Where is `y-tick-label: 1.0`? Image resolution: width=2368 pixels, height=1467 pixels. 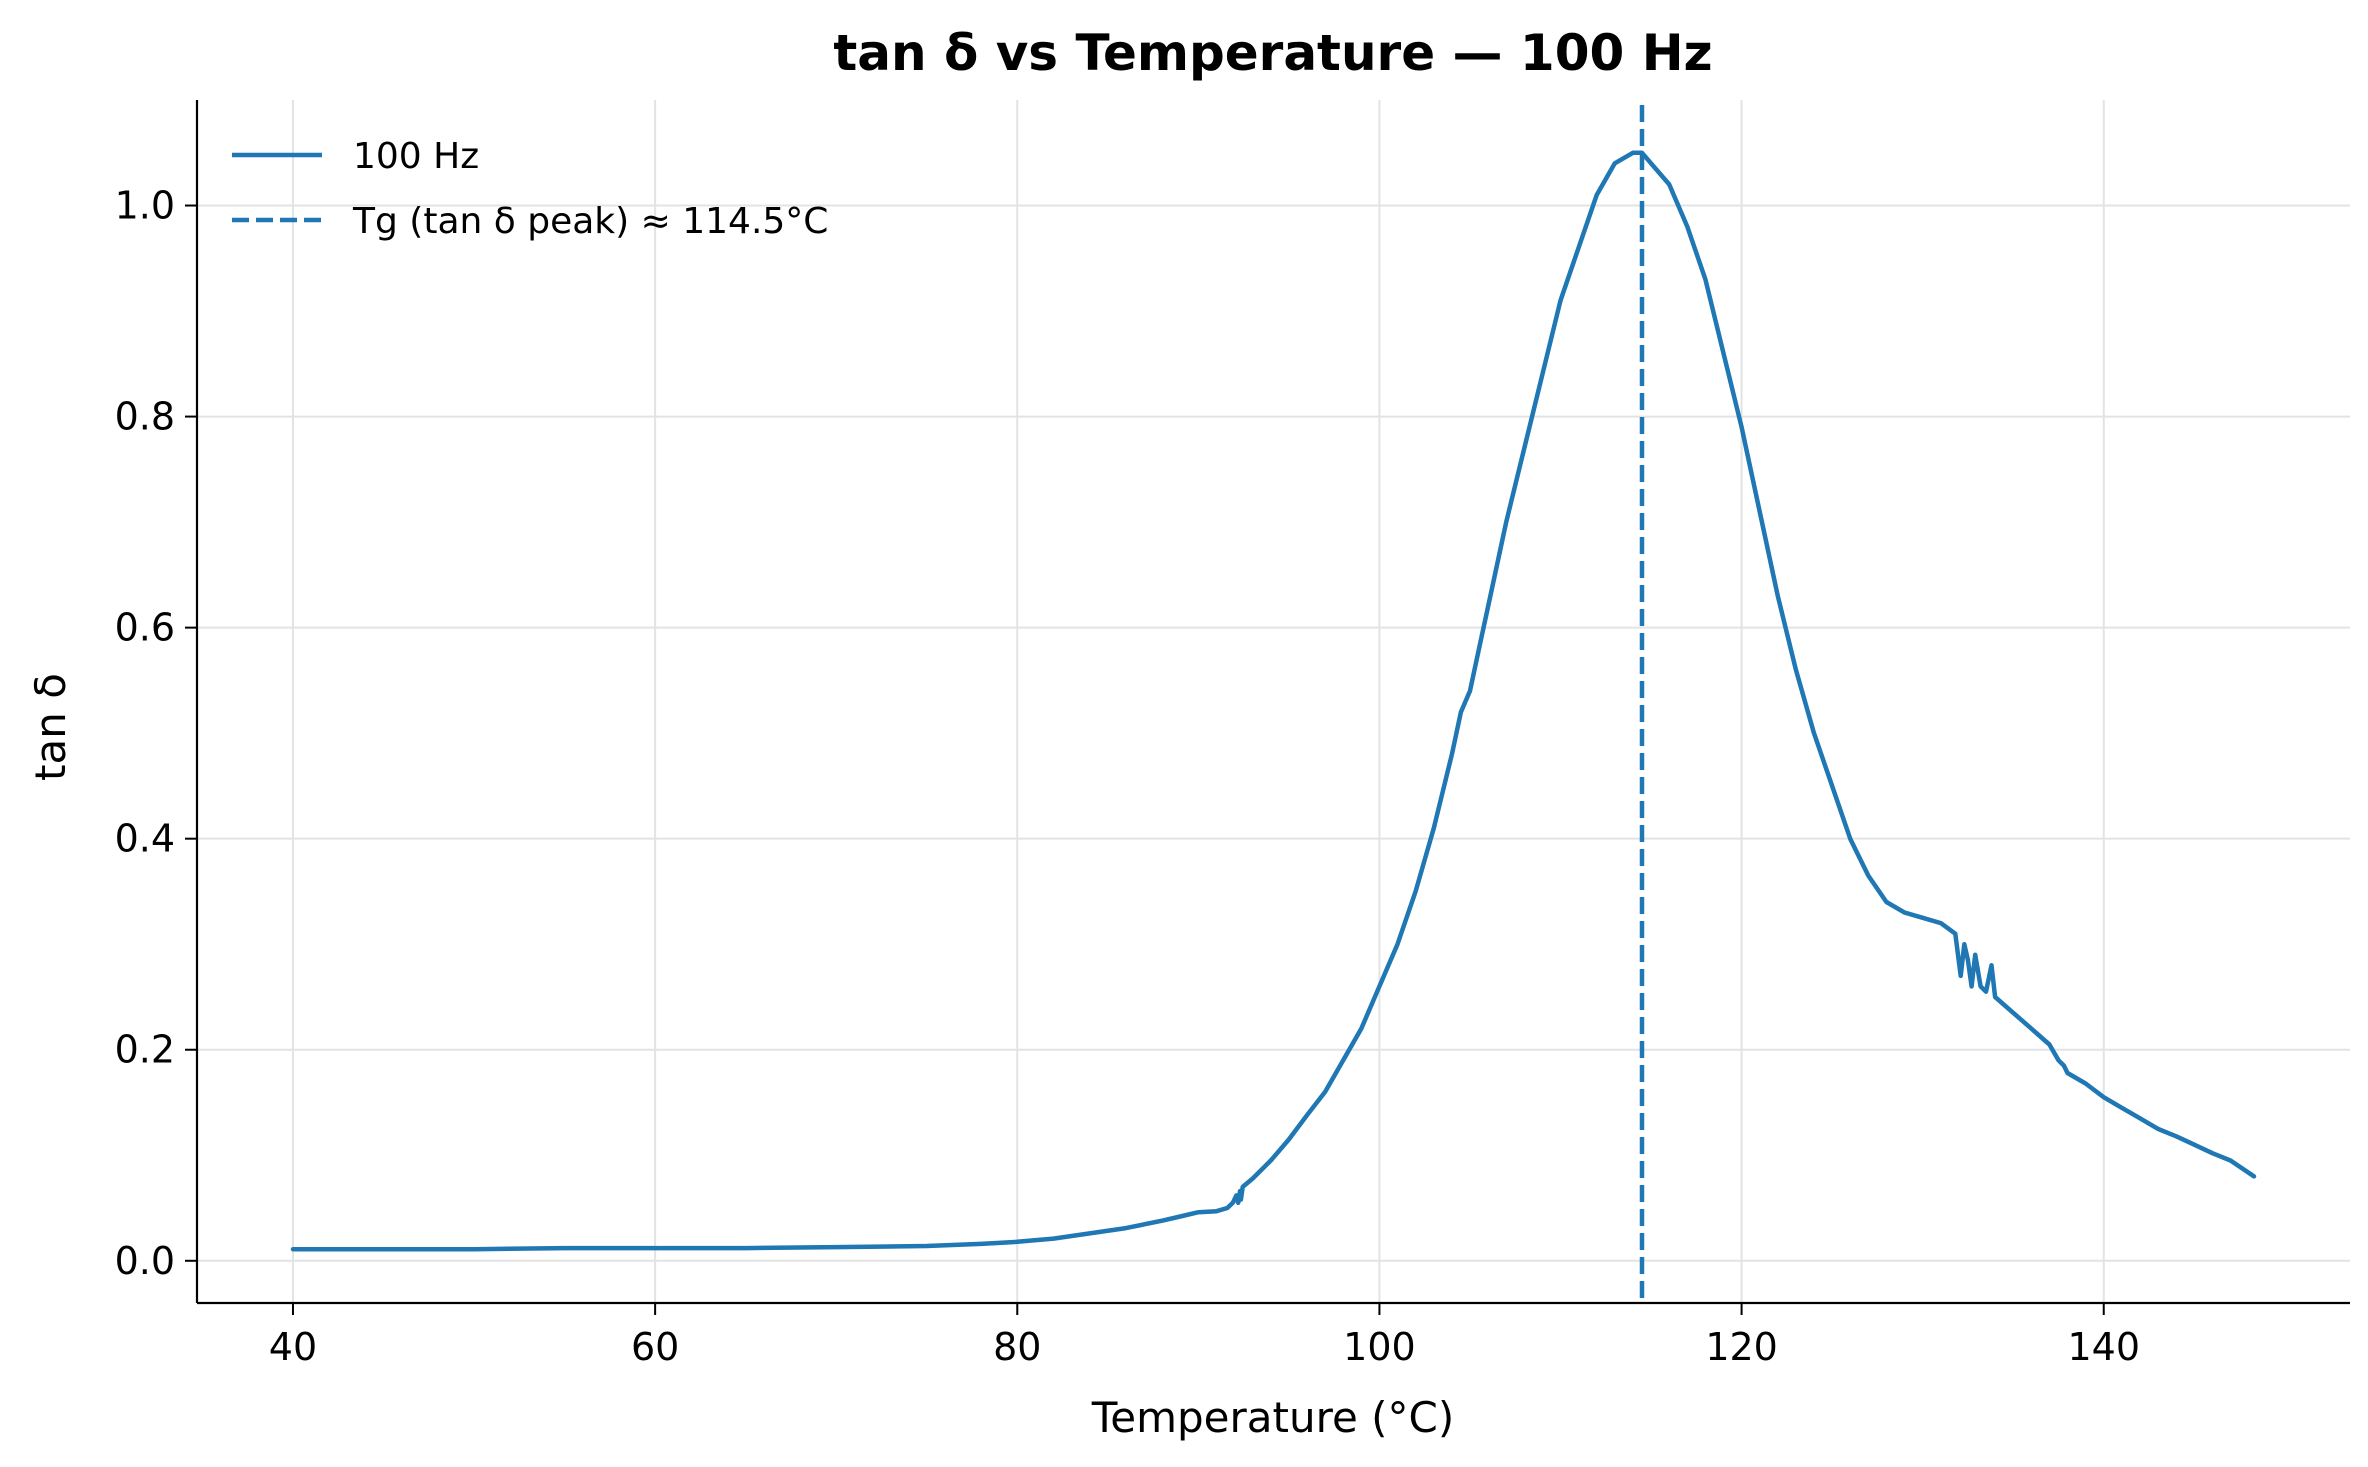
y-tick-label: 1.0 is located at coordinates (145, 206).